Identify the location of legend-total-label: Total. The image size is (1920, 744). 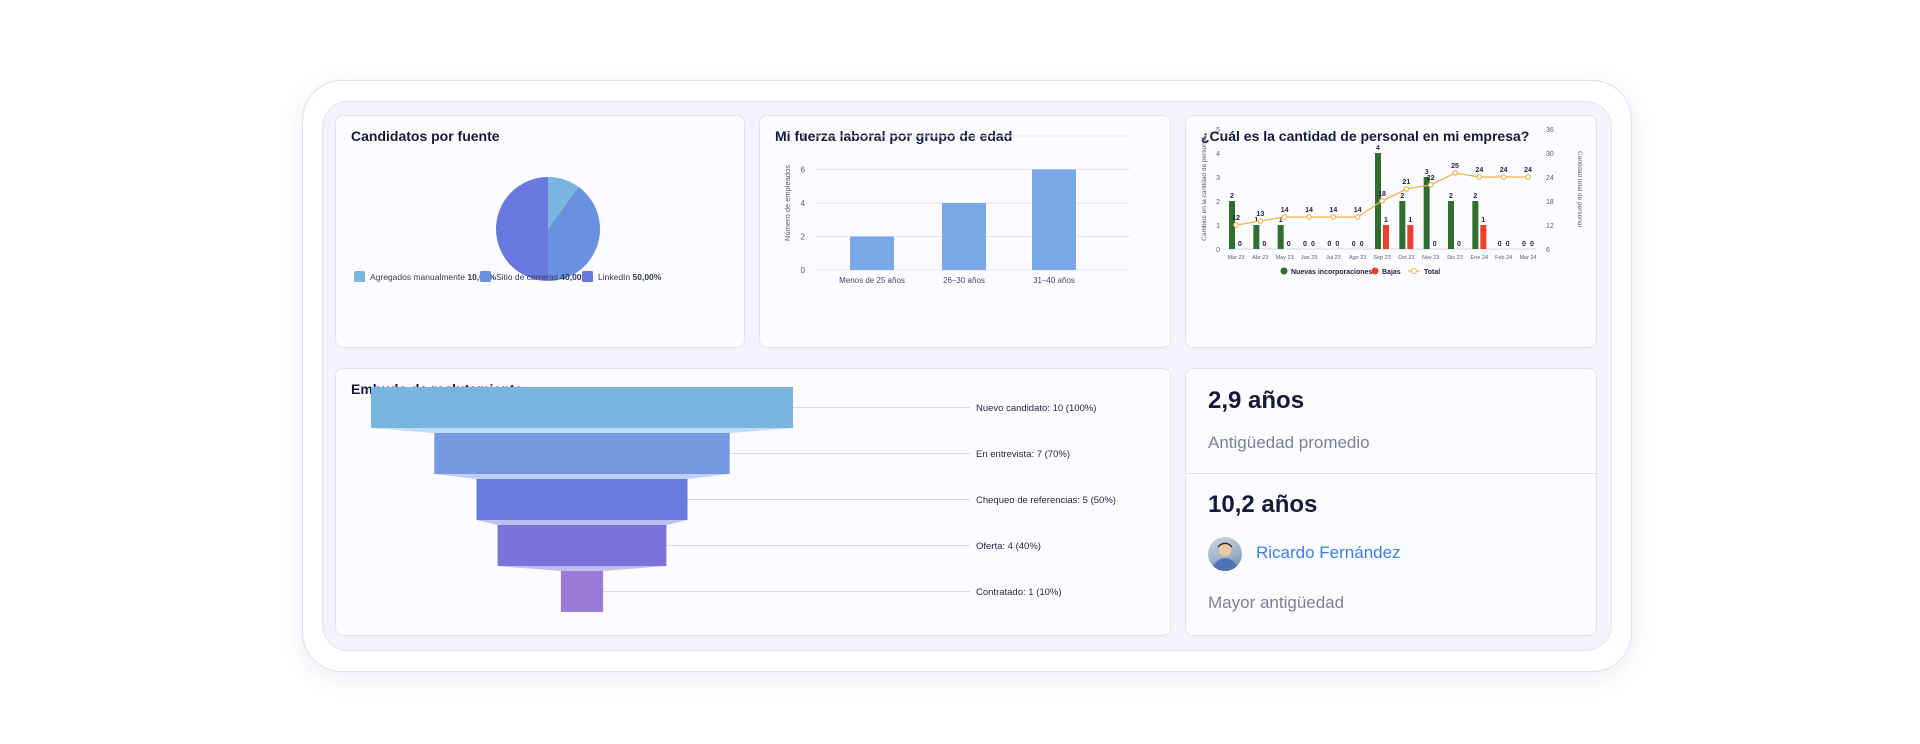
(1432, 272).